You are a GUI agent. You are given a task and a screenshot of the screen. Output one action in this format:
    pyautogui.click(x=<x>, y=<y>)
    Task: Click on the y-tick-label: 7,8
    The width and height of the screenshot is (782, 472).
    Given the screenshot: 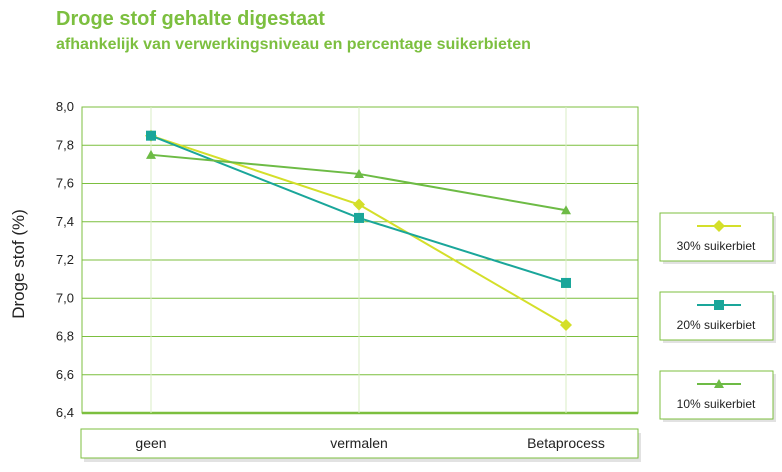 What is the action you would take?
    pyautogui.click(x=65, y=144)
    